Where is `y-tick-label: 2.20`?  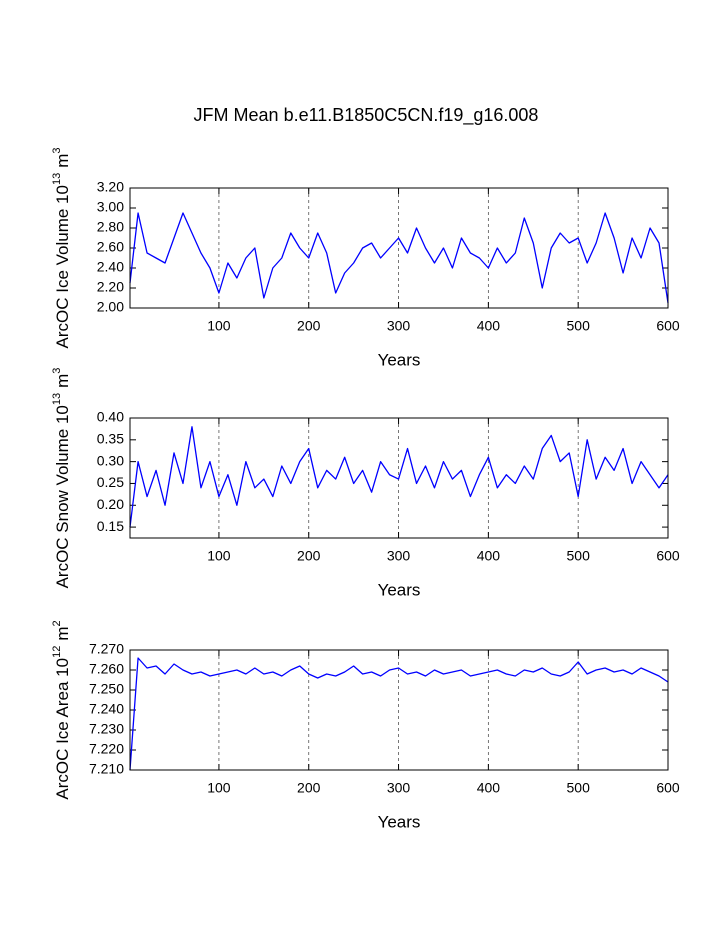 y-tick-label: 2.20 is located at coordinates (110, 287).